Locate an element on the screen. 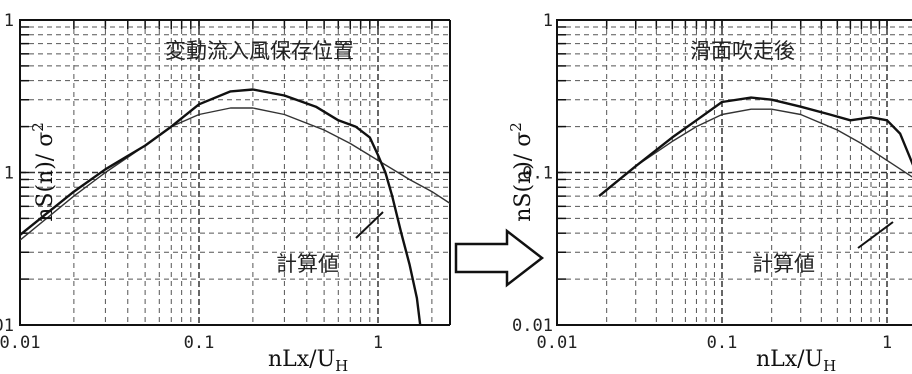  ylabel-right: nS(n)/ σ2 is located at coordinates (521, 172).